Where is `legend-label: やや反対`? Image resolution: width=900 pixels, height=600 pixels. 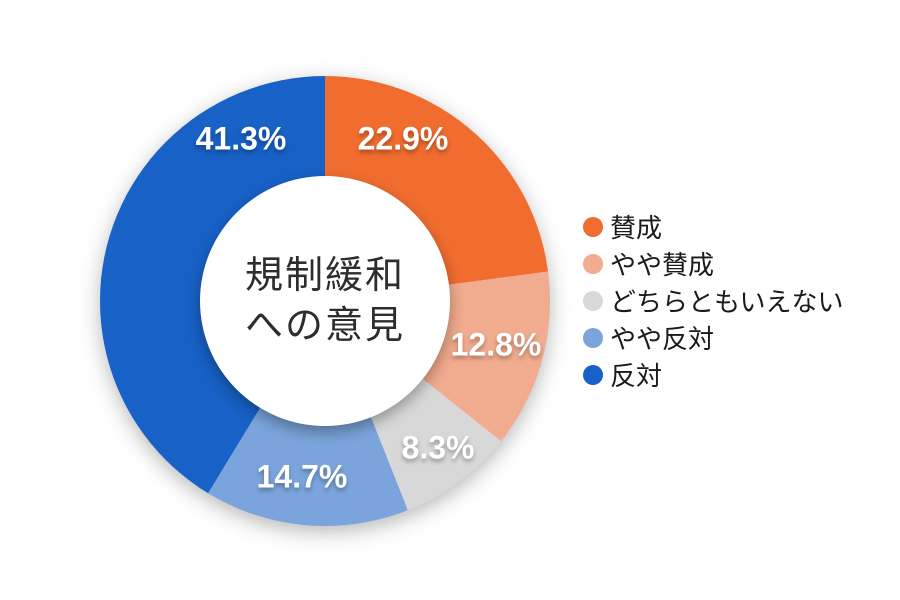
legend-label: やや反対 is located at coordinates (662, 339).